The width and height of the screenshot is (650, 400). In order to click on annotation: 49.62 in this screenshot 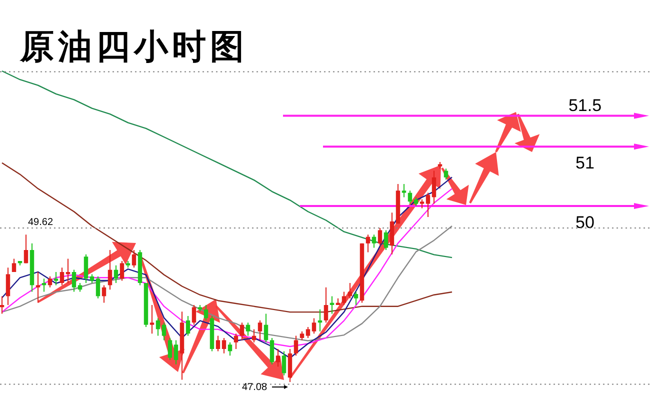, I will do `click(41, 222)`.